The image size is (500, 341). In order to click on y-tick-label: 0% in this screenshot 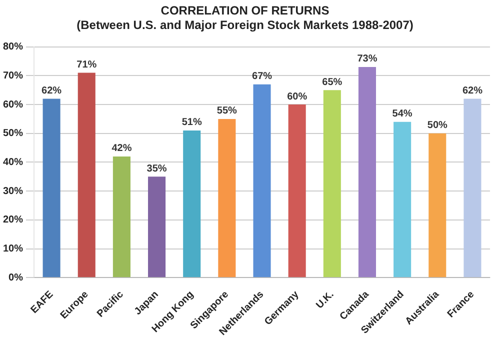, I will do `click(16, 278)`.